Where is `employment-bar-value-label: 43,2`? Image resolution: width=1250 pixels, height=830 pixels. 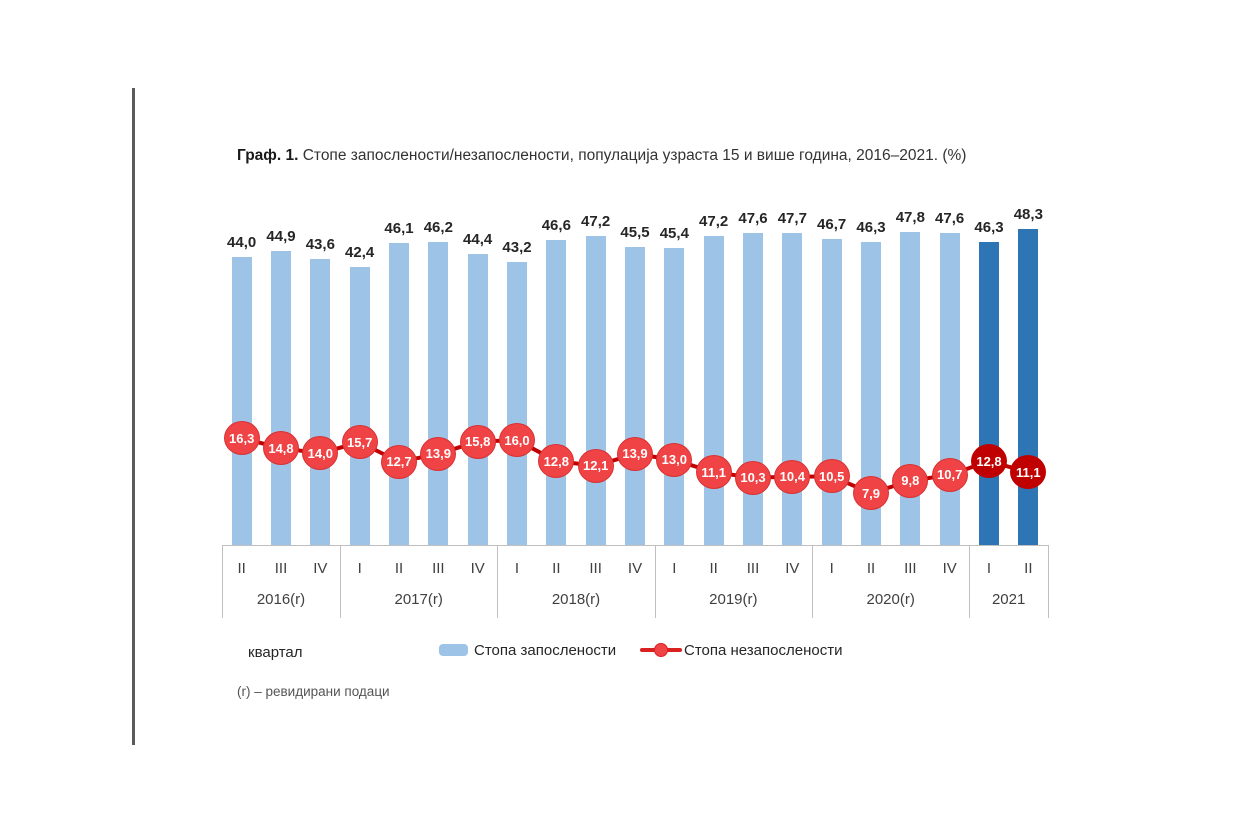 employment-bar-value-label: 43,2 is located at coordinates (517, 248).